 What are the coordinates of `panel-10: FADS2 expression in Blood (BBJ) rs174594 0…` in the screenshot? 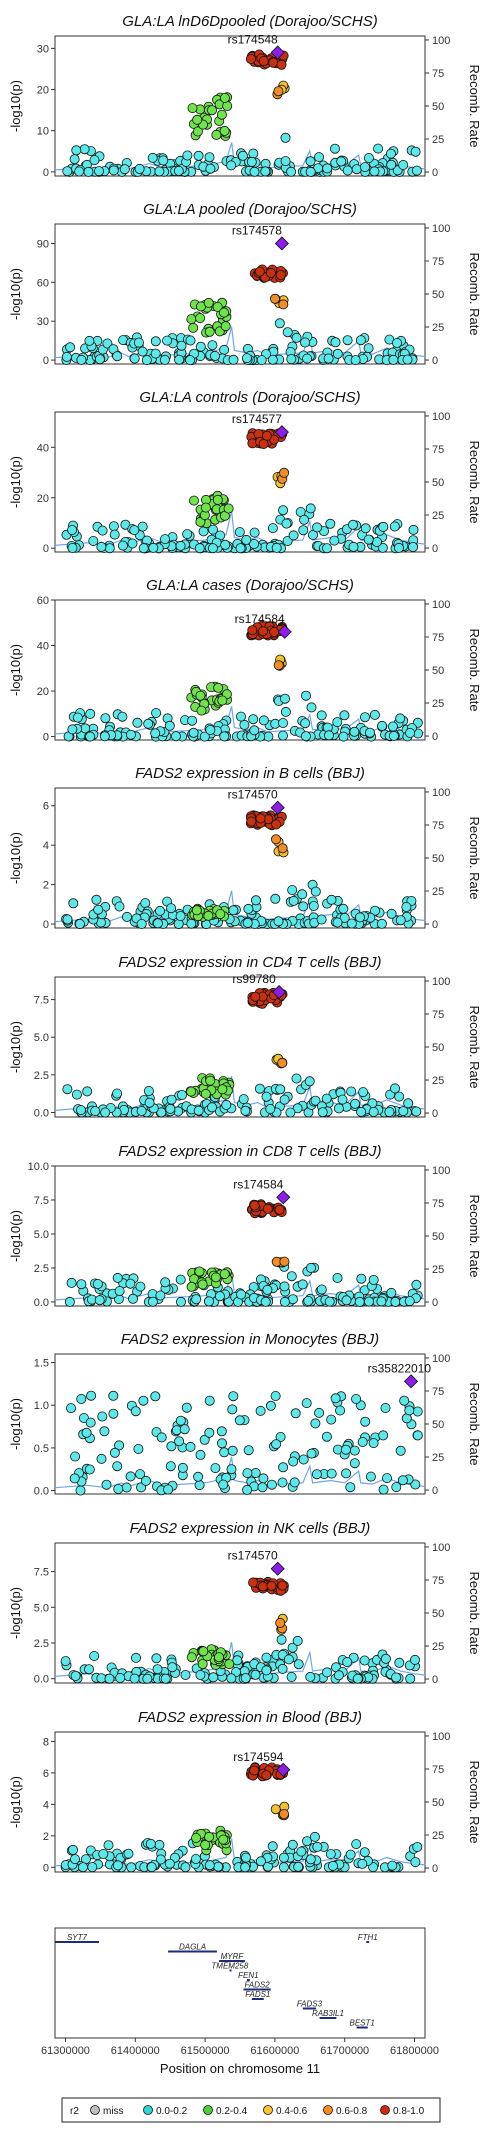 It's located at (245, 1792).